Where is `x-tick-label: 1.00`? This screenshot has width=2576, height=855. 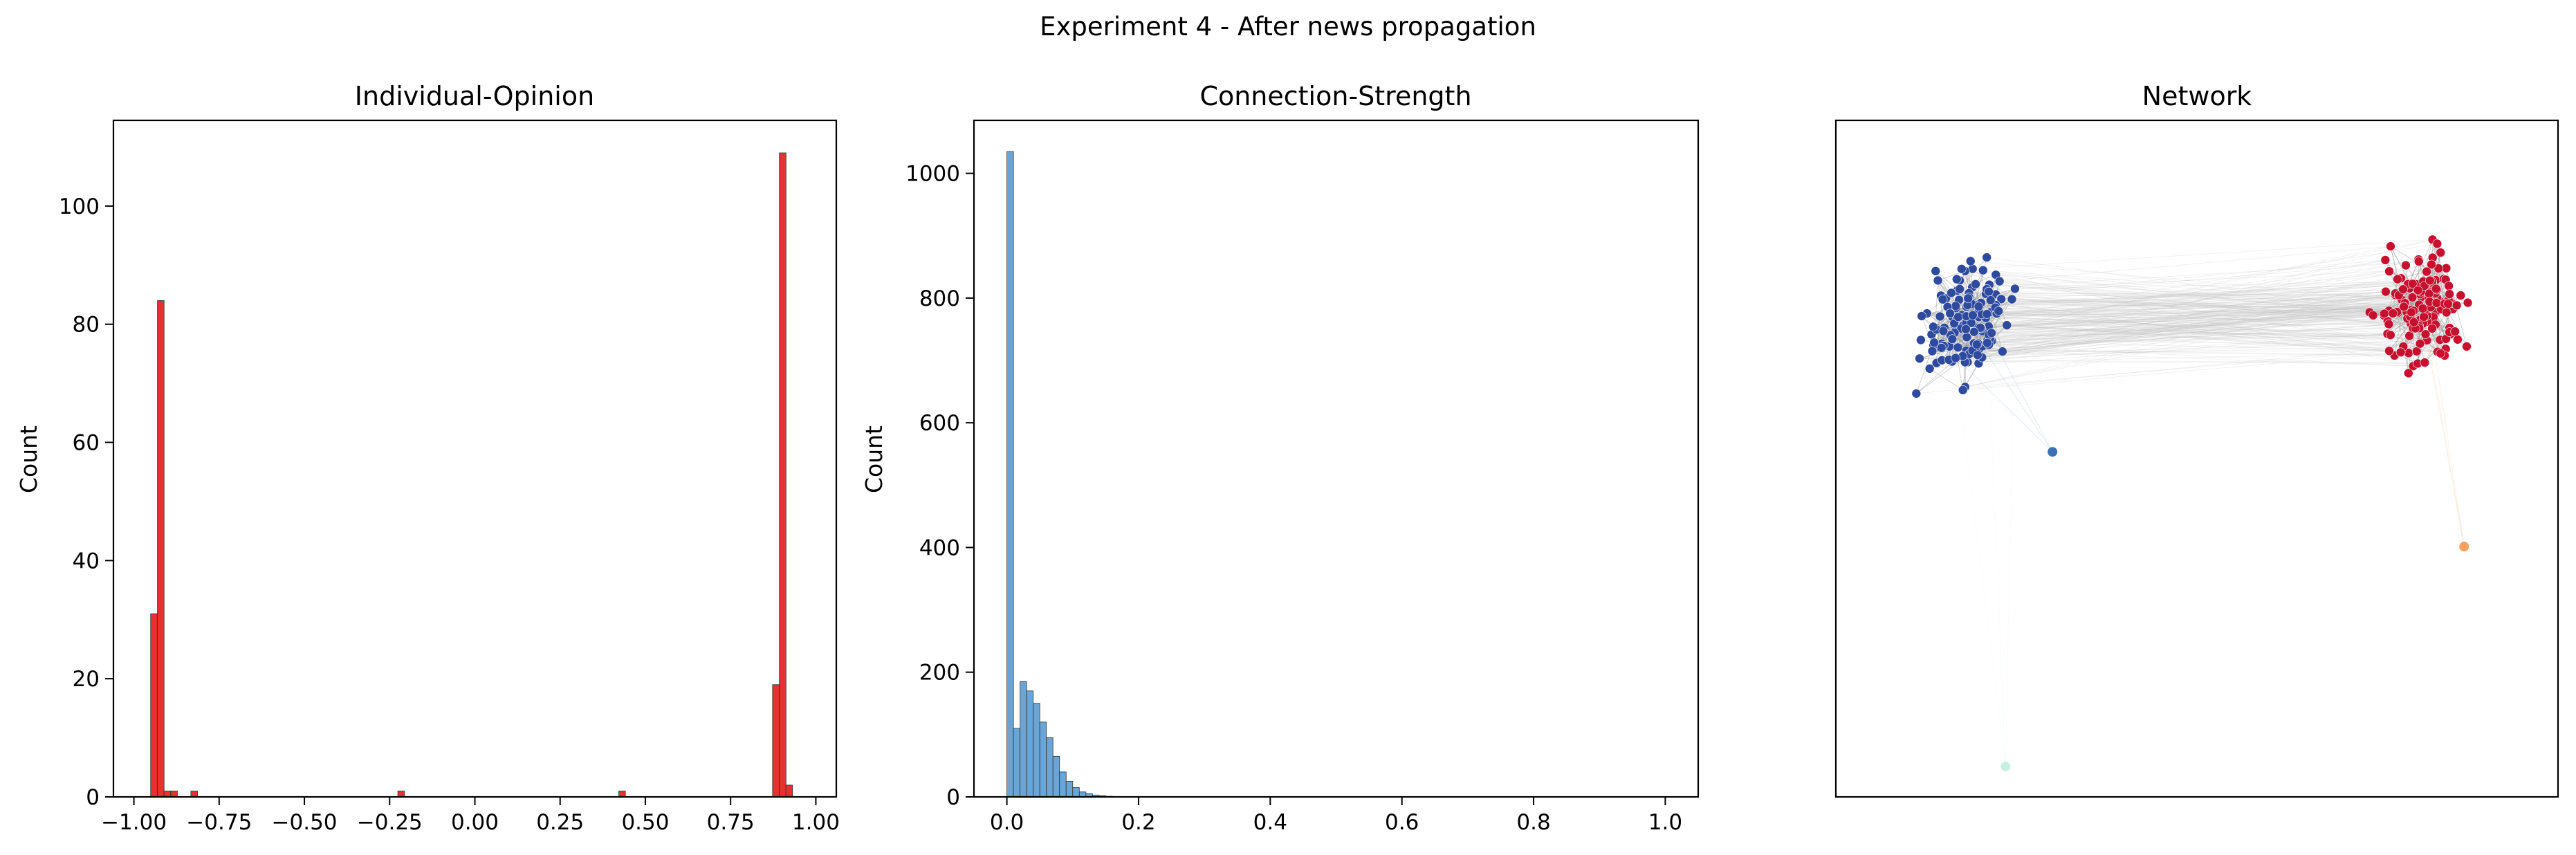
x-tick-label: 1.00 is located at coordinates (816, 822).